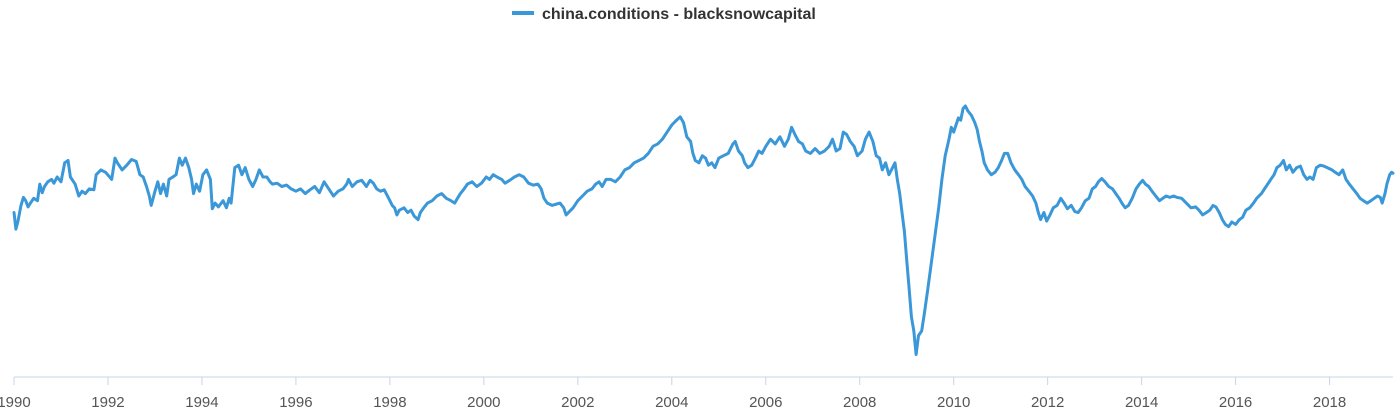 The height and width of the screenshot is (418, 1400). What do you see at coordinates (389, 402) in the screenshot?
I see `x-tick-label: 1998` at bounding box center [389, 402].